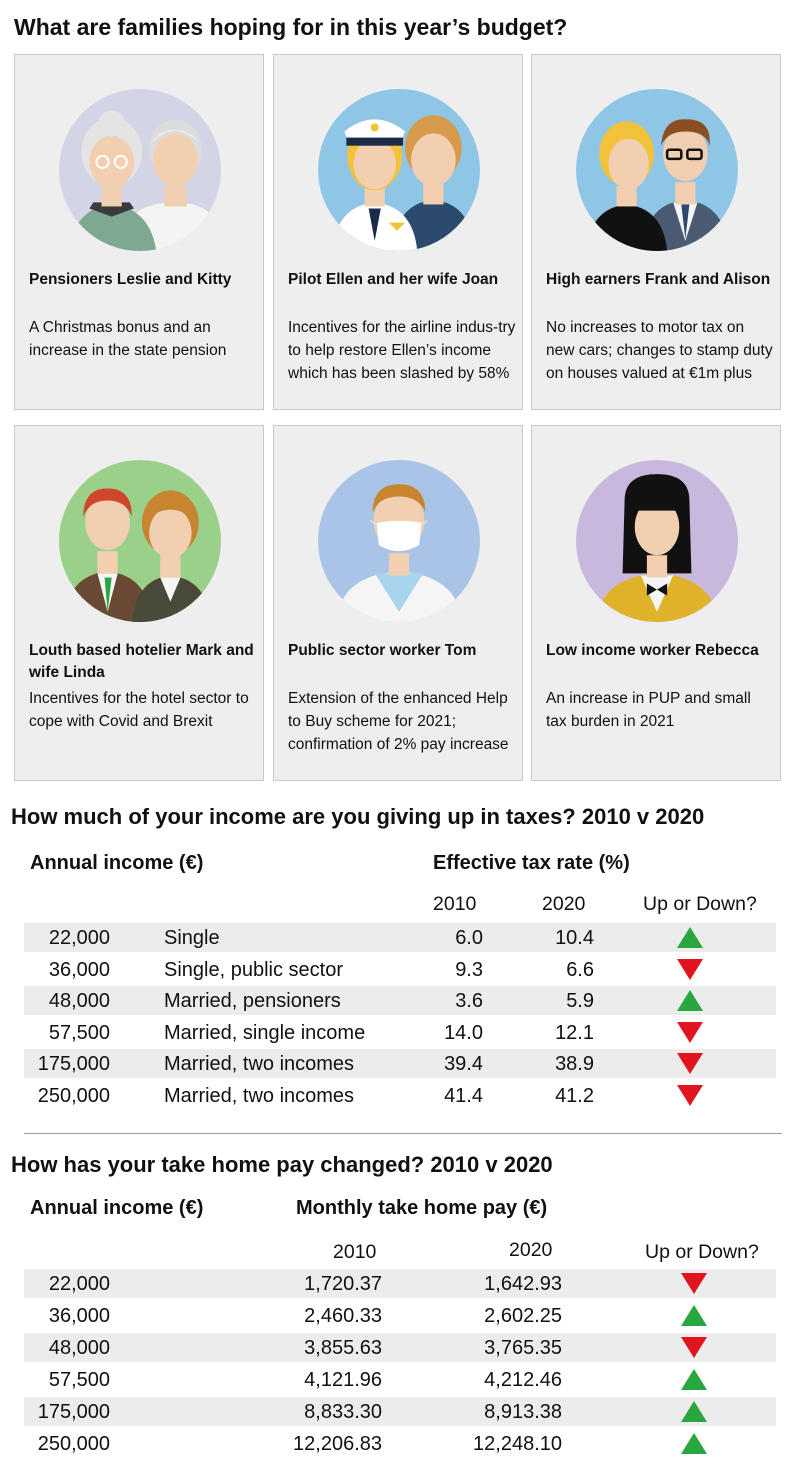  Describe the element at coordinates (400, 937) in the screenshot. I see `table-row: 22,000 Single 6.0 10.4` at that location.